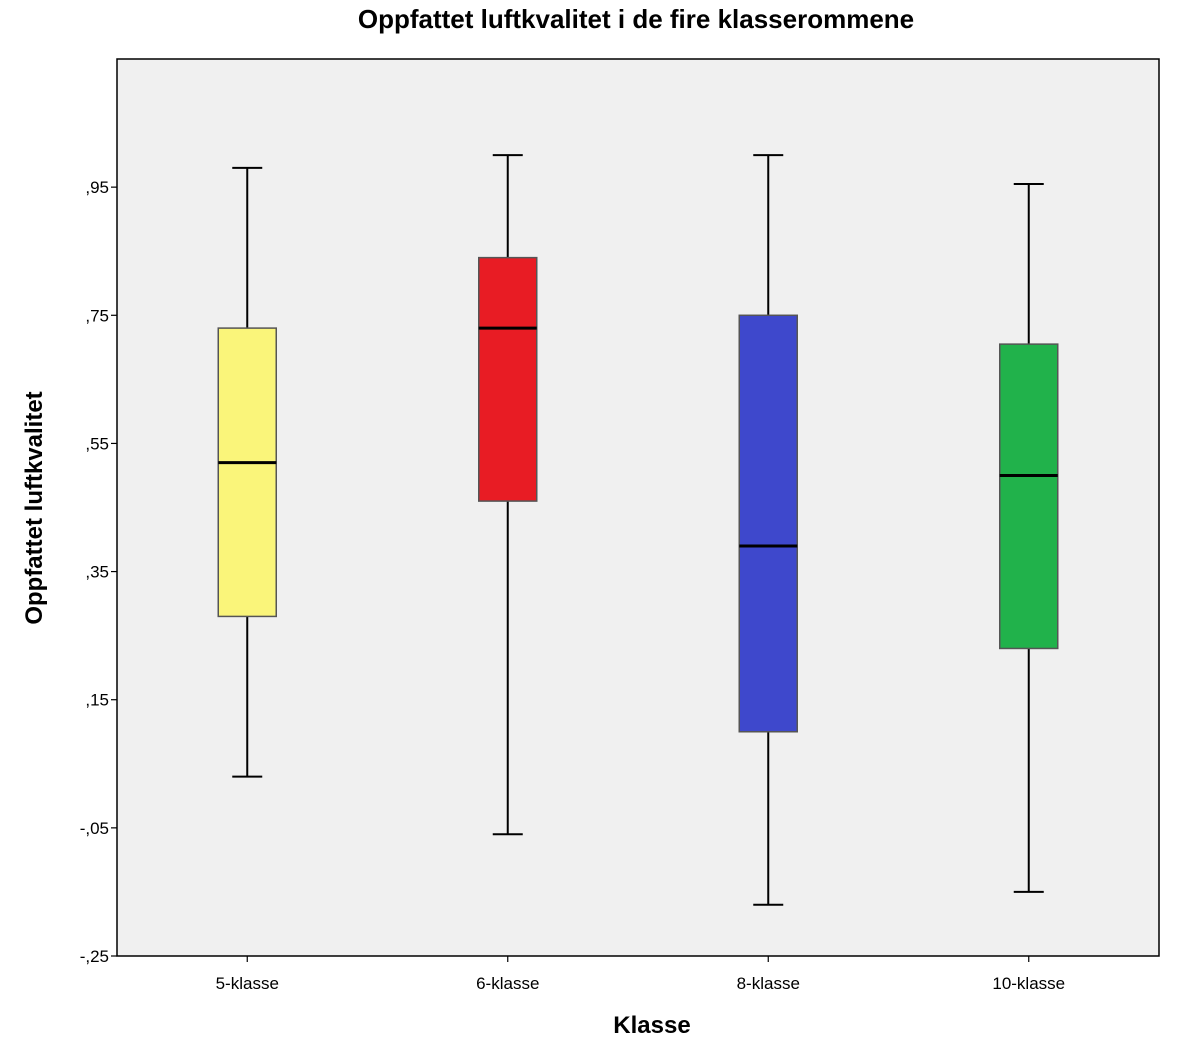 The image size is (1192, 1042). I want to click on box-6-klasse, so click(508, 495).